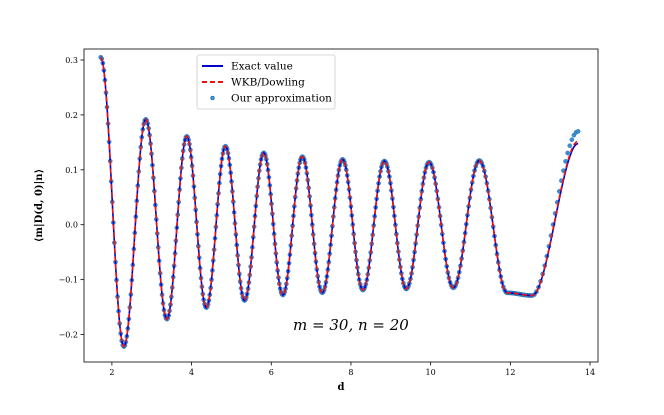 The image size is (664, 415). I want to click on y-tick-label: 0.2, so click(71, 115).